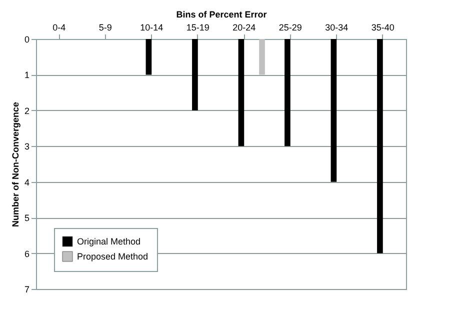 This screenshot has width=474, height=324. I want to click on y-tick-label: 0, so click(27, 39).